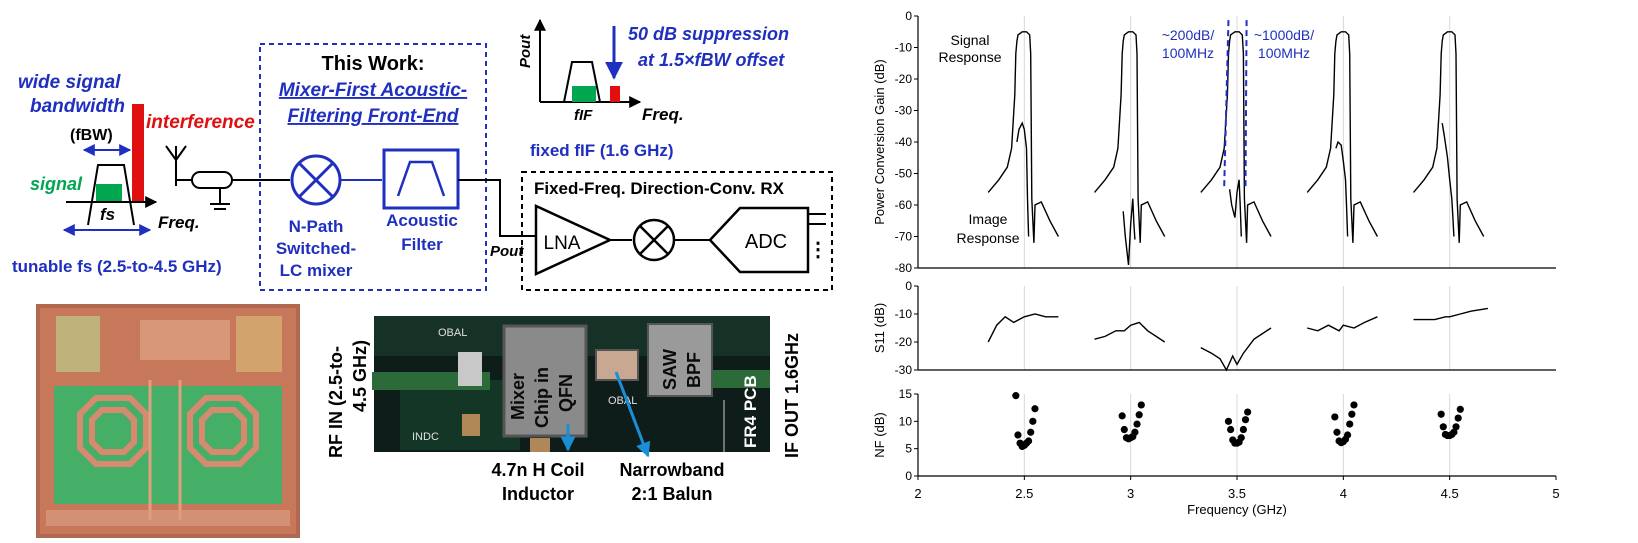 This screenshot has width=1638, height=543. I want to click on rx-box: Fixed-Freq. Direction-Conv. RX LNA ADC ⋮, so click(677, 231).